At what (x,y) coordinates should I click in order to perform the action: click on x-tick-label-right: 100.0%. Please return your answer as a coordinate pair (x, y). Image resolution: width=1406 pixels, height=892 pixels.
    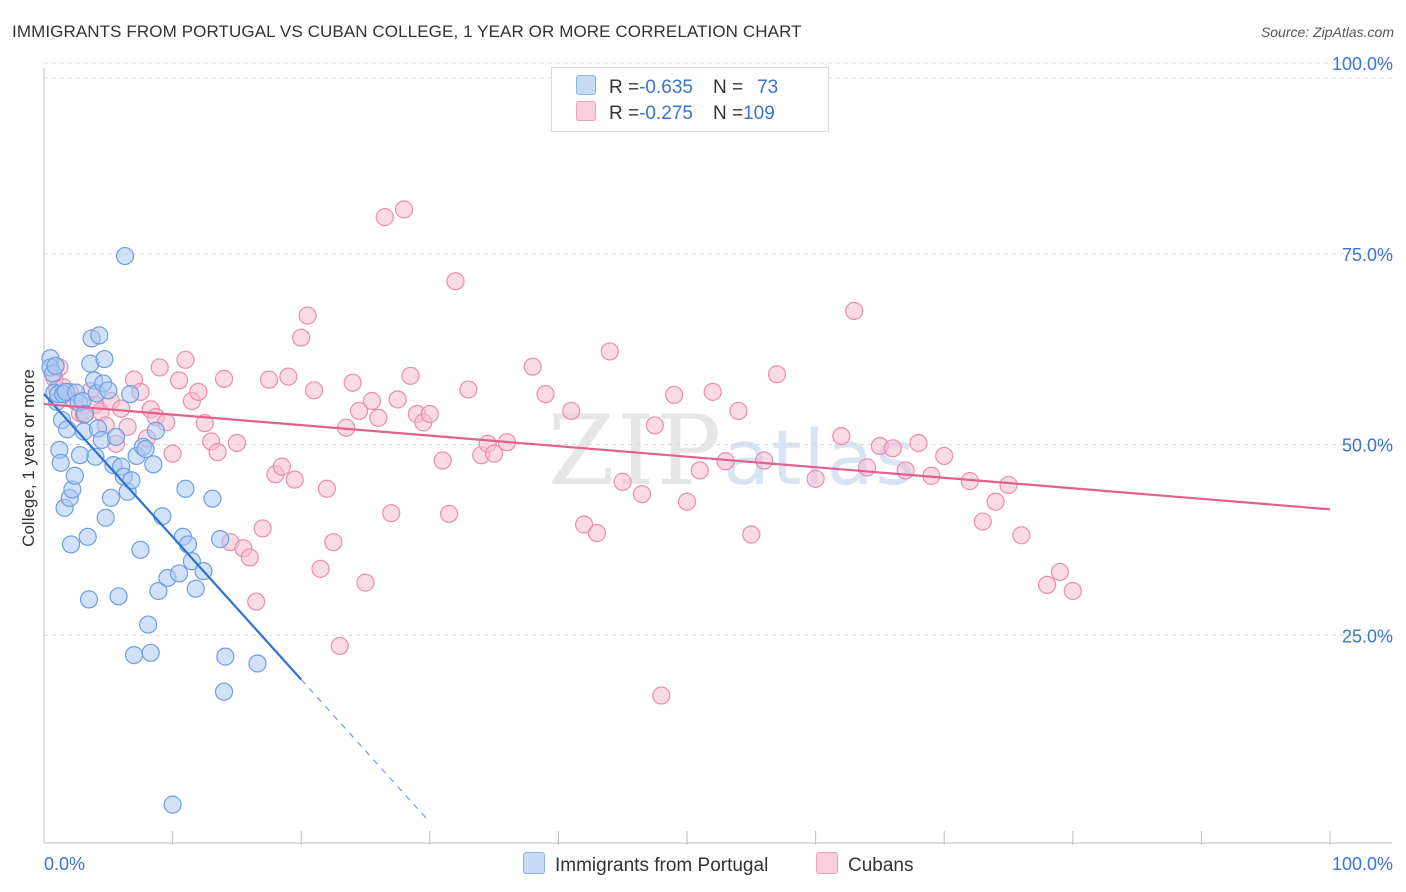
    Looking at the image, I should click on (1362, 864).